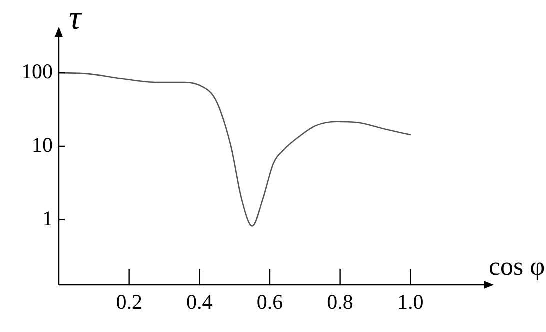  Describe the element at coordinates (42, 144) in the screenshot. I see `y-tick-label: 10` at that location.